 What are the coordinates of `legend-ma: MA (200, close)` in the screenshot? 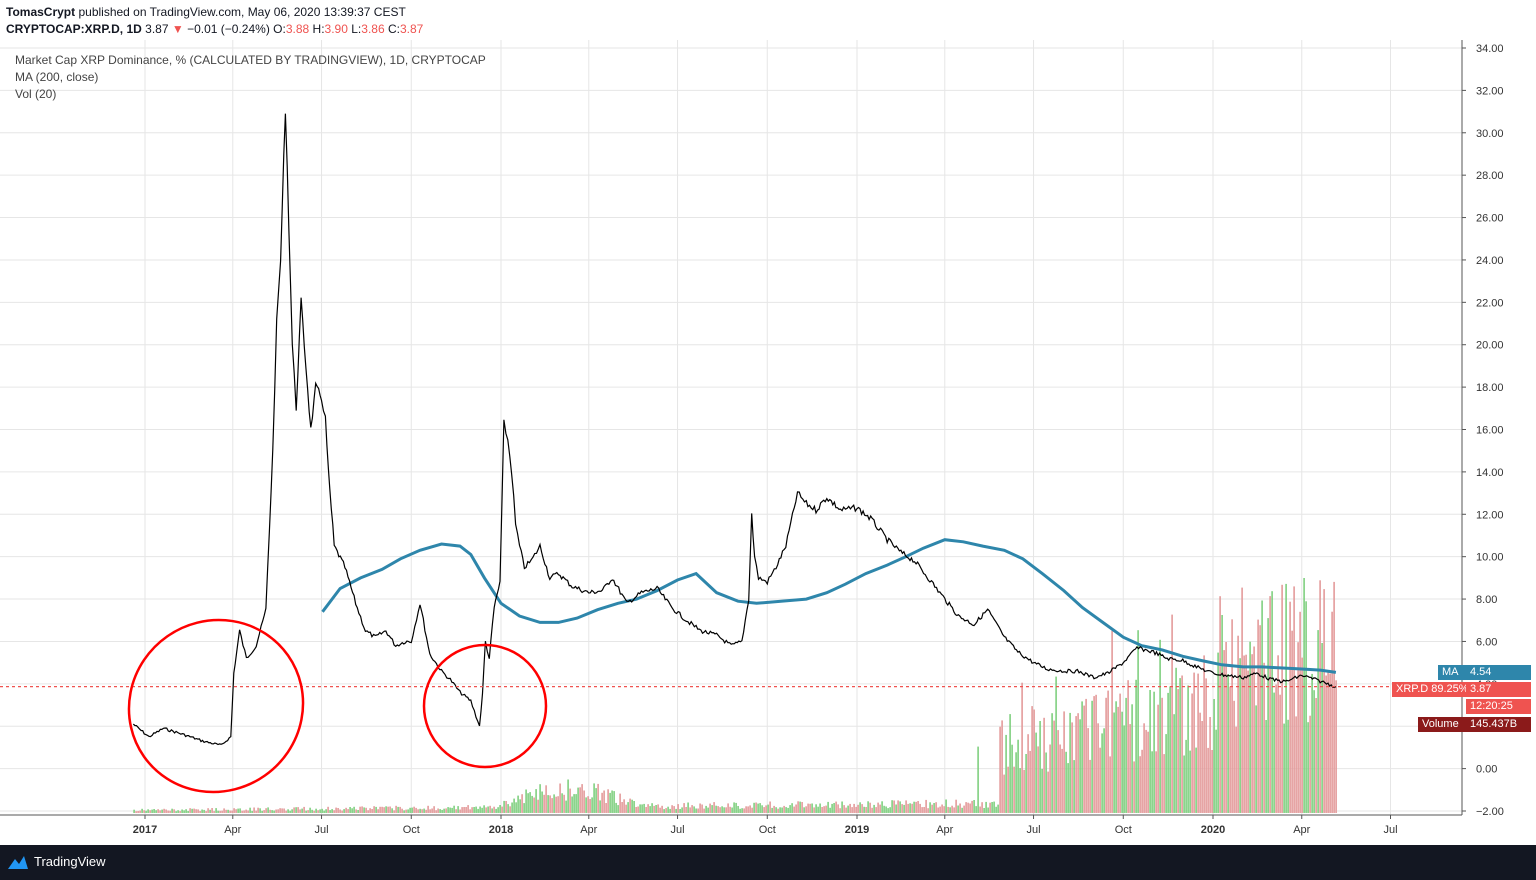 It's located at (57, 77).